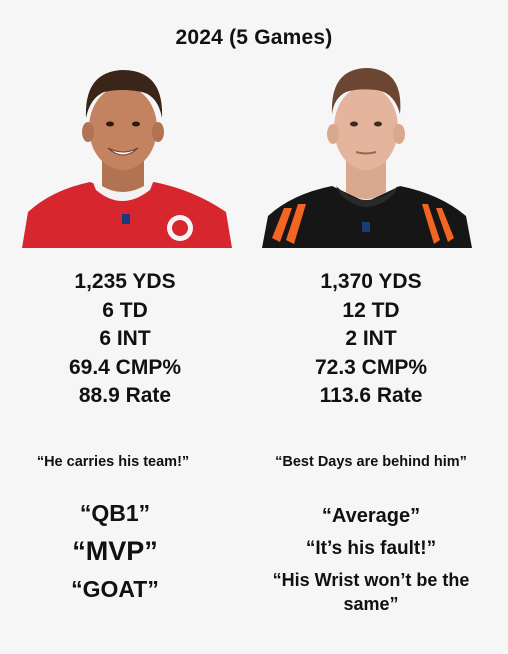 The width and height of the screenshot is (508, 654). I want to click on right-quote-fault: “It’s his fault!”, so click(371, 548).